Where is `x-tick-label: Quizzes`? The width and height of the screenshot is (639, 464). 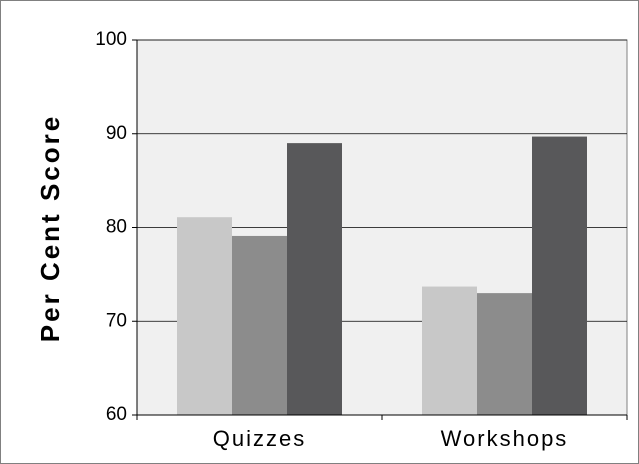 x-tick-label: Quizzes is located at coordinates (259, 438).